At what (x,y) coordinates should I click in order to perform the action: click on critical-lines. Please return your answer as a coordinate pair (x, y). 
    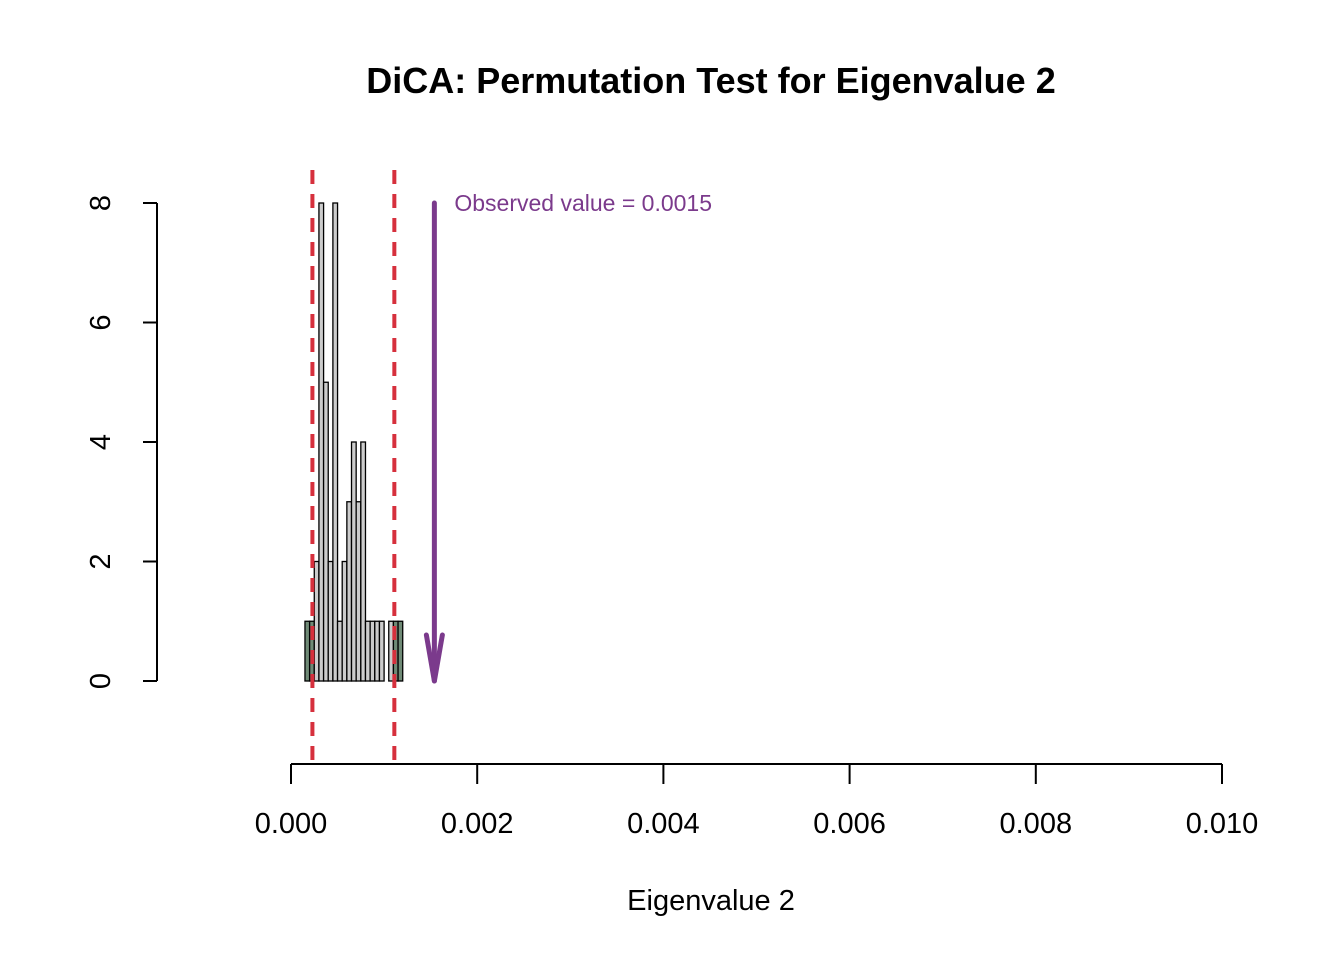
    Looking at the image, I should click on (353, 470).